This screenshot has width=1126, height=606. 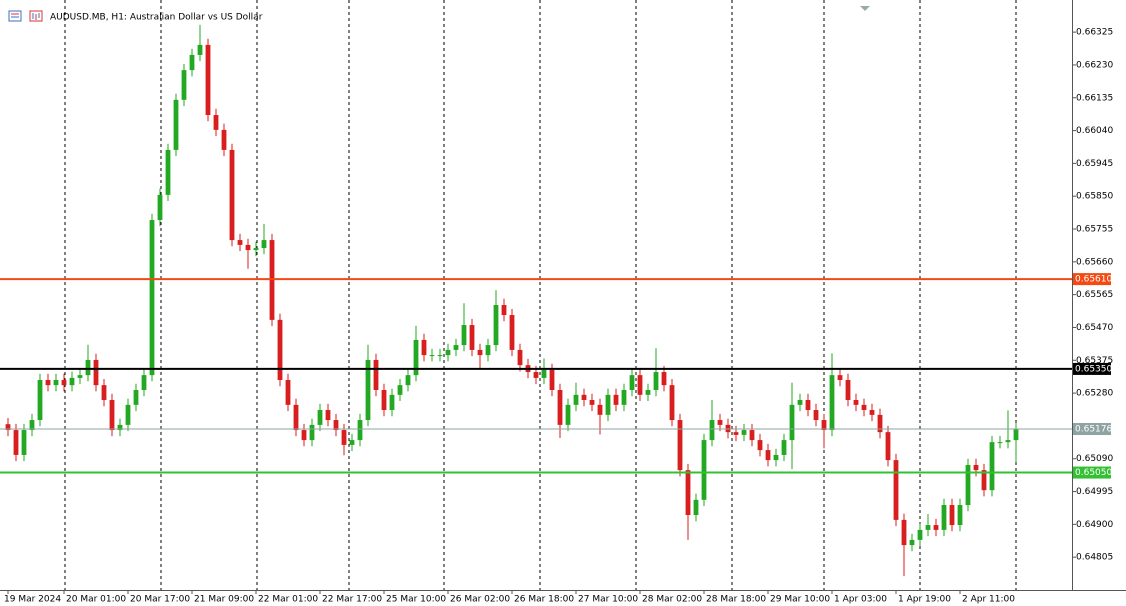 What do you see at coordinates (544, 600) in the screenshot?
I see `x-tick-label: 26 Mar 18:00` at bounding box center [544, 600].